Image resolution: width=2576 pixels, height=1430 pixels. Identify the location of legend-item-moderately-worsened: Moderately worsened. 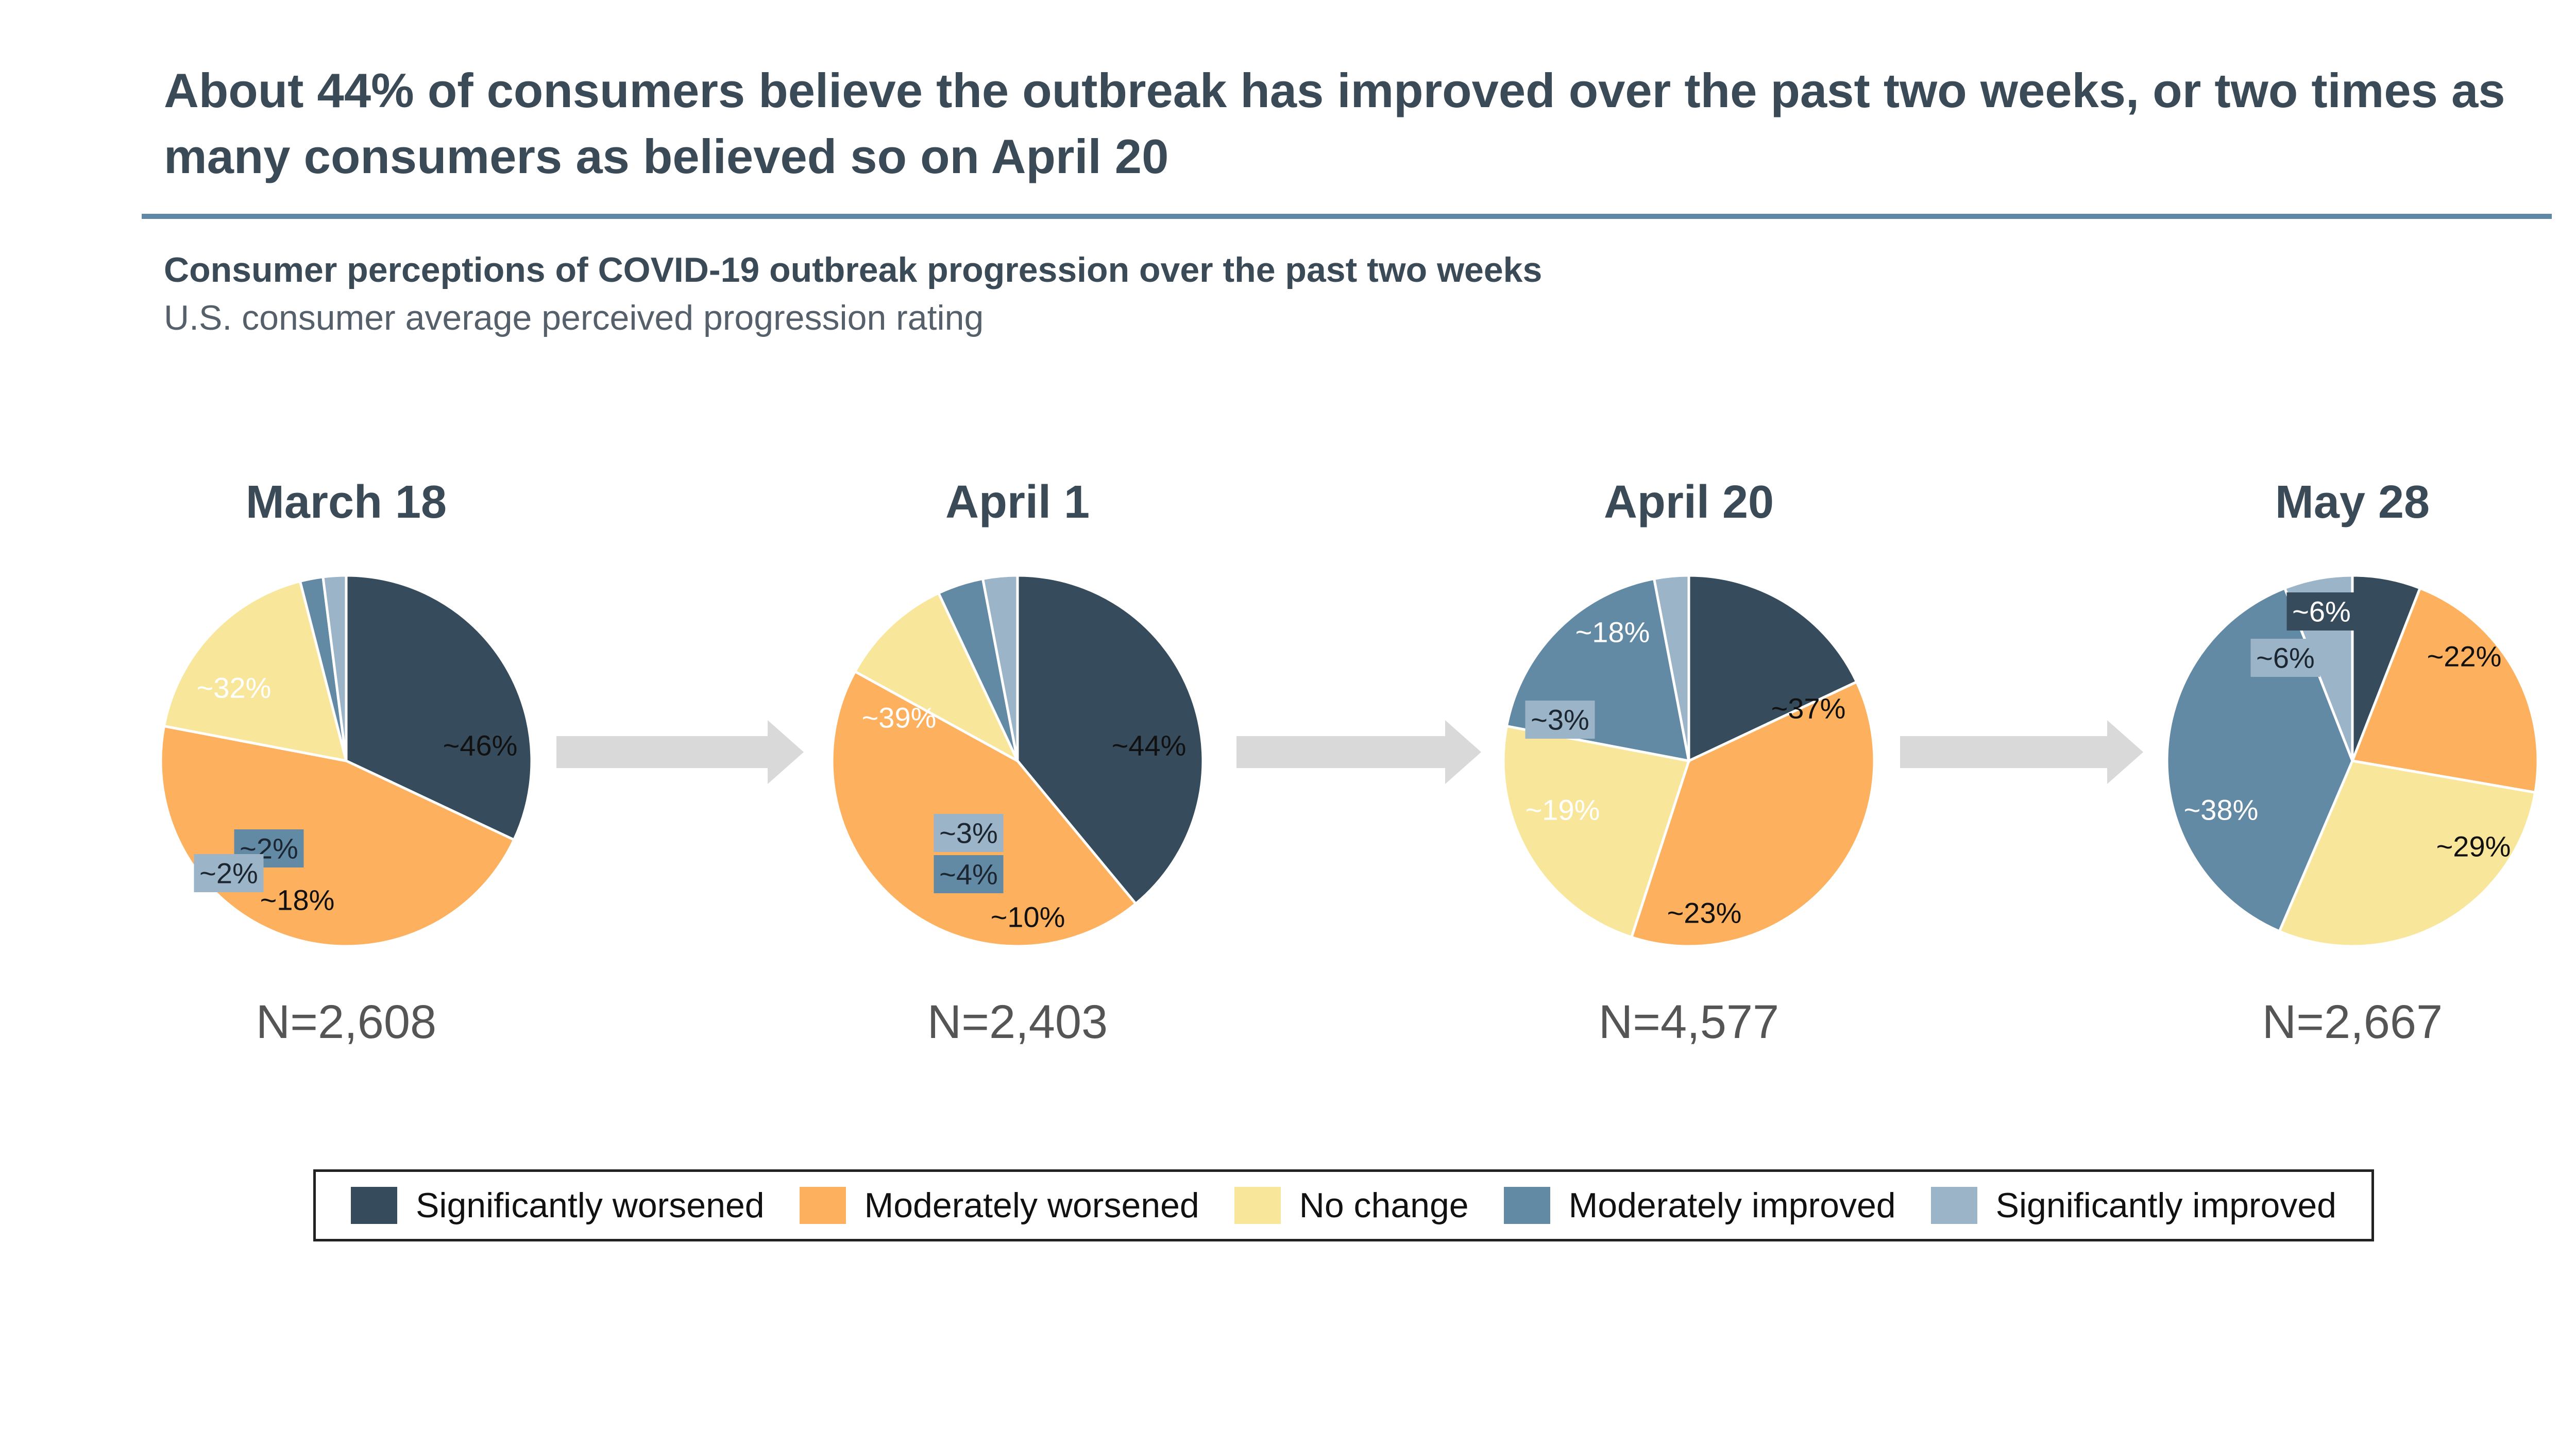
(999, 1205).